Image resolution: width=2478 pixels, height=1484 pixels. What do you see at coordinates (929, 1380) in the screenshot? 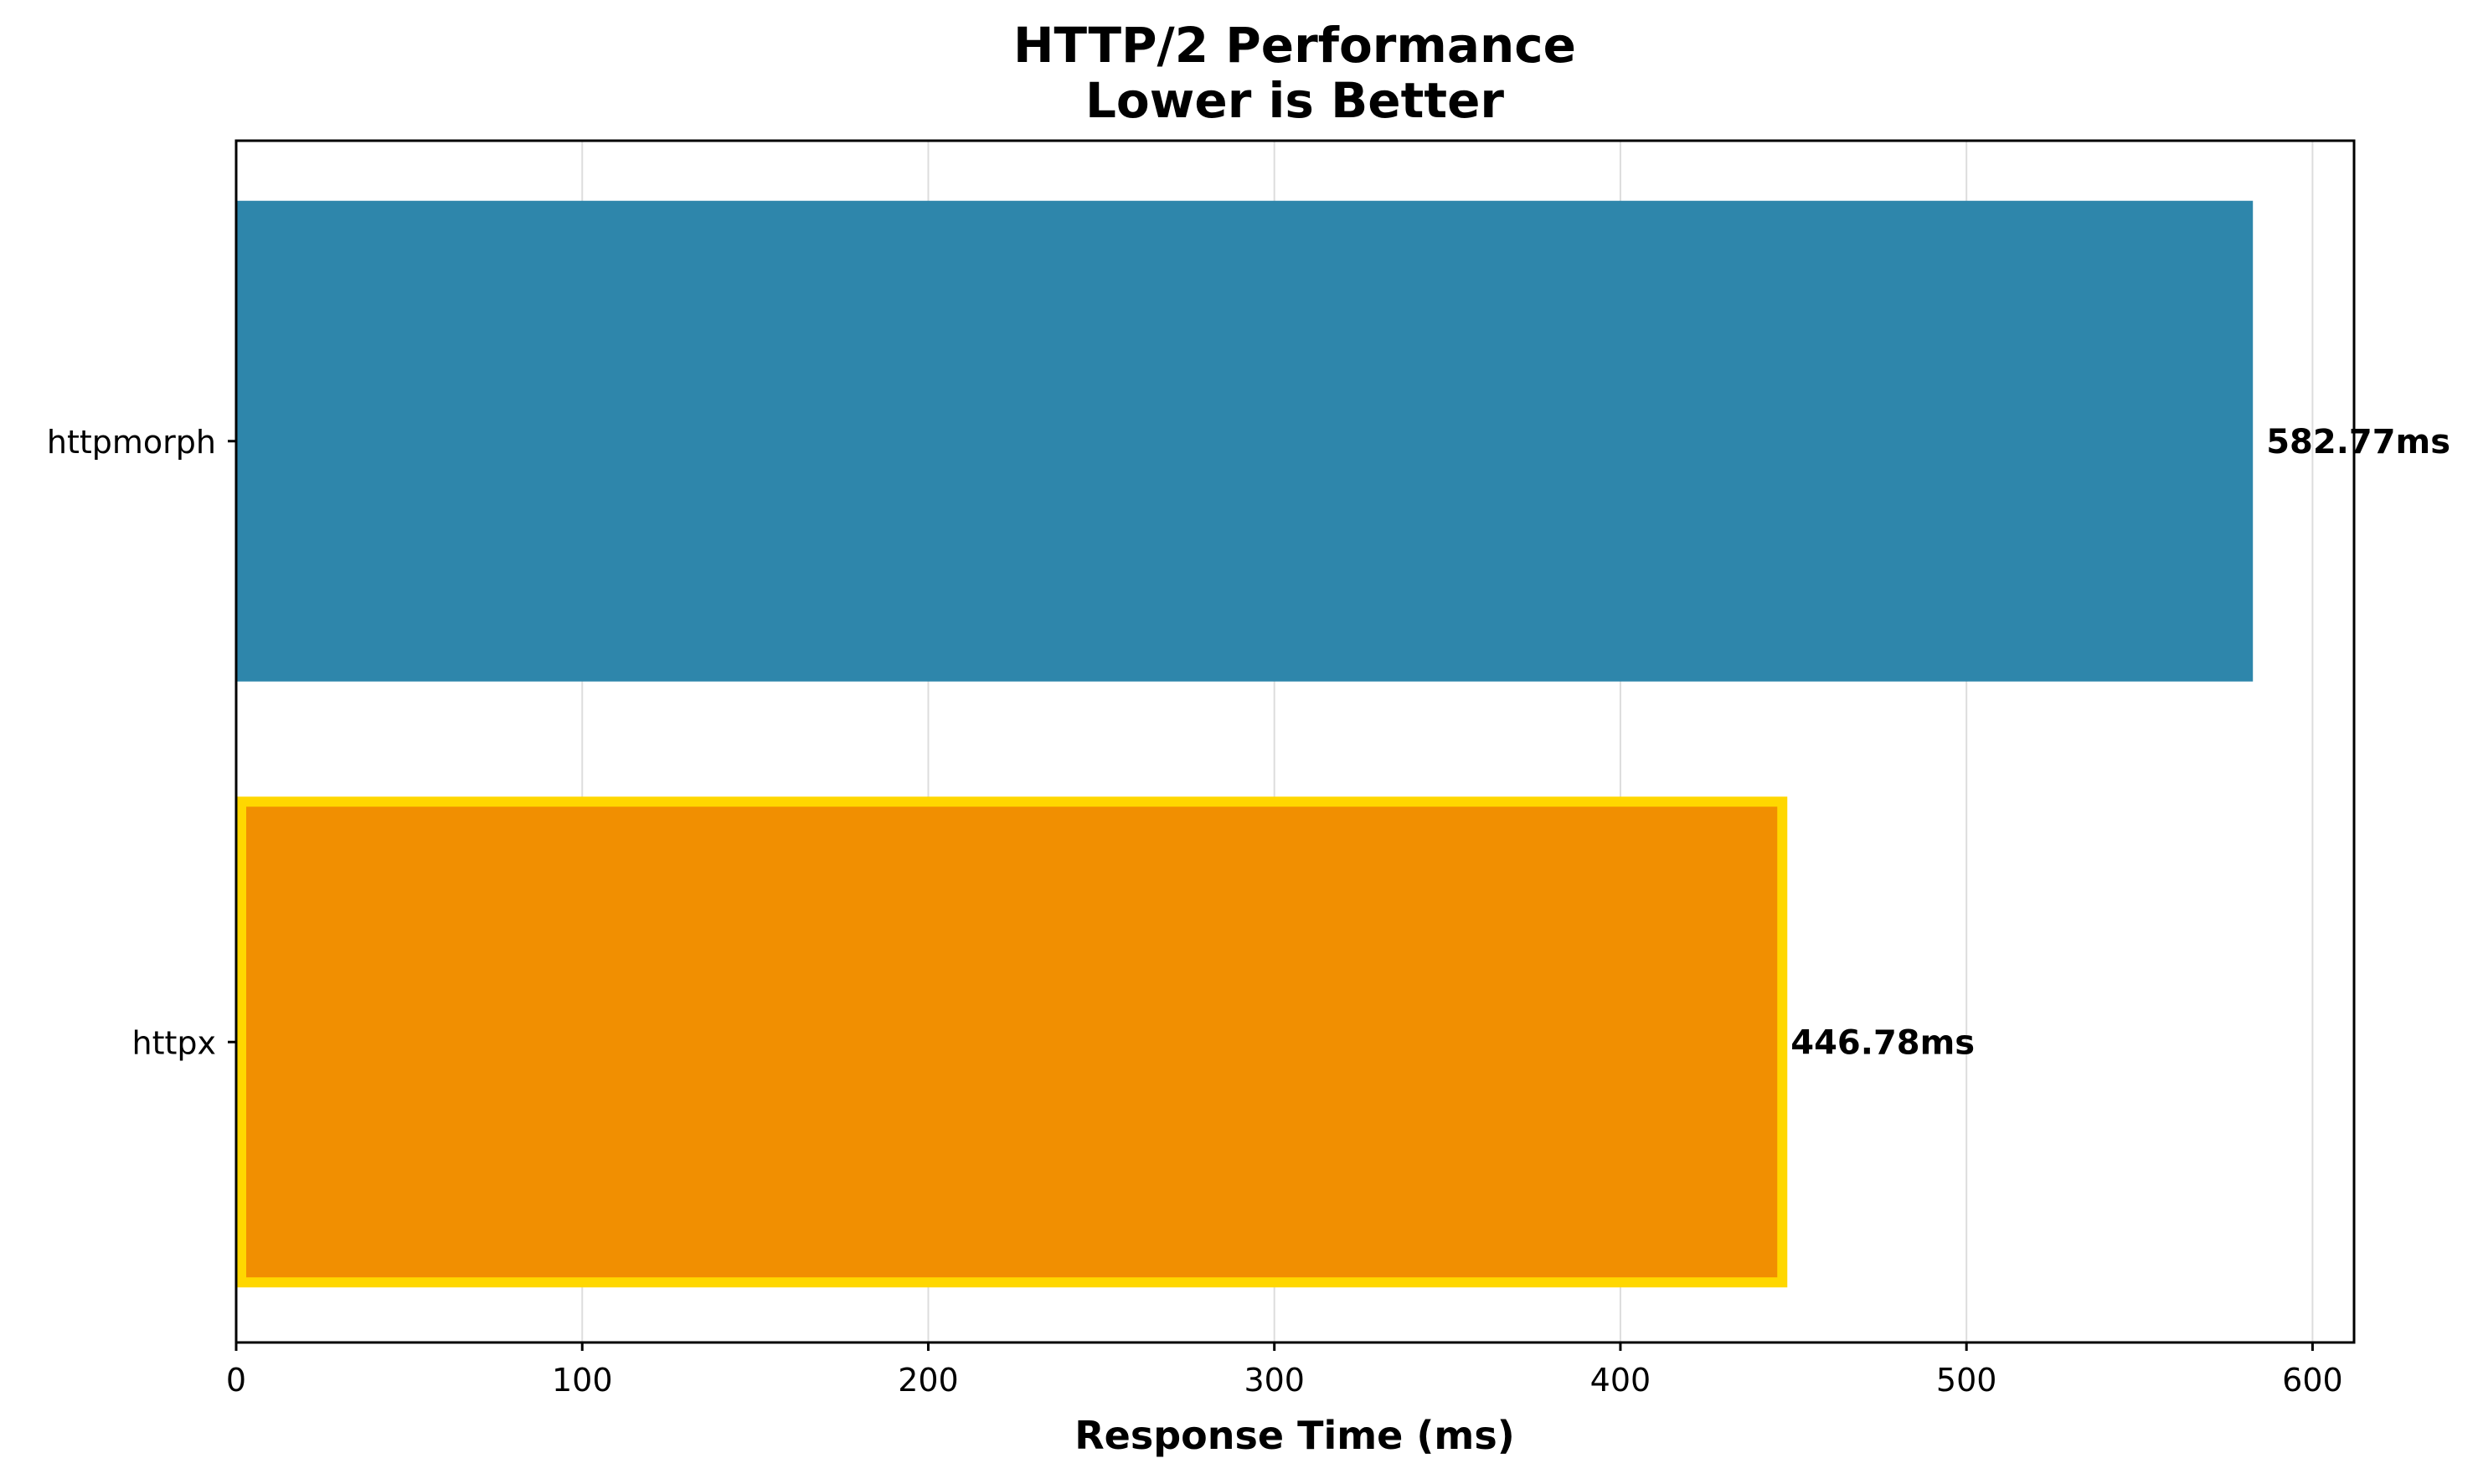
I see `x-tick-label-200: 200` at bounding box center [929, 1380].